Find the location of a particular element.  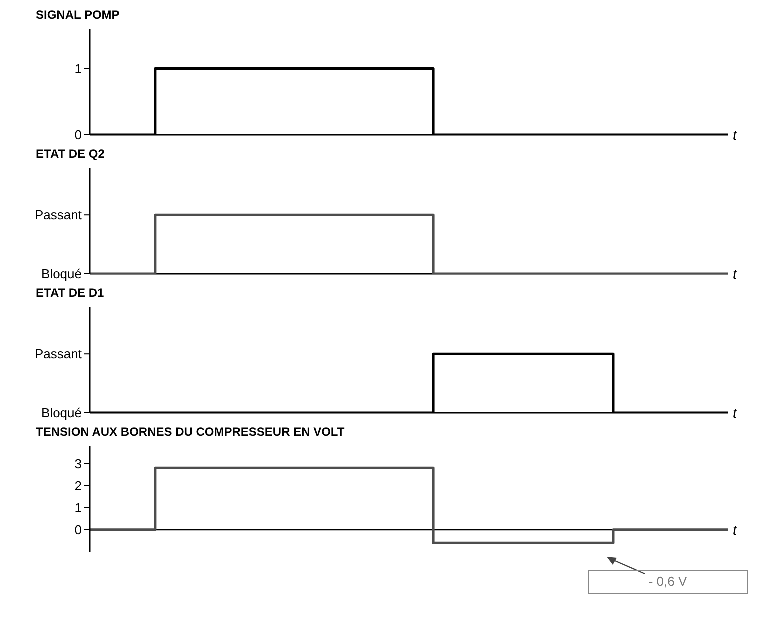

chart-title: ETAT DE D1 is located at coordinates (71, 293).